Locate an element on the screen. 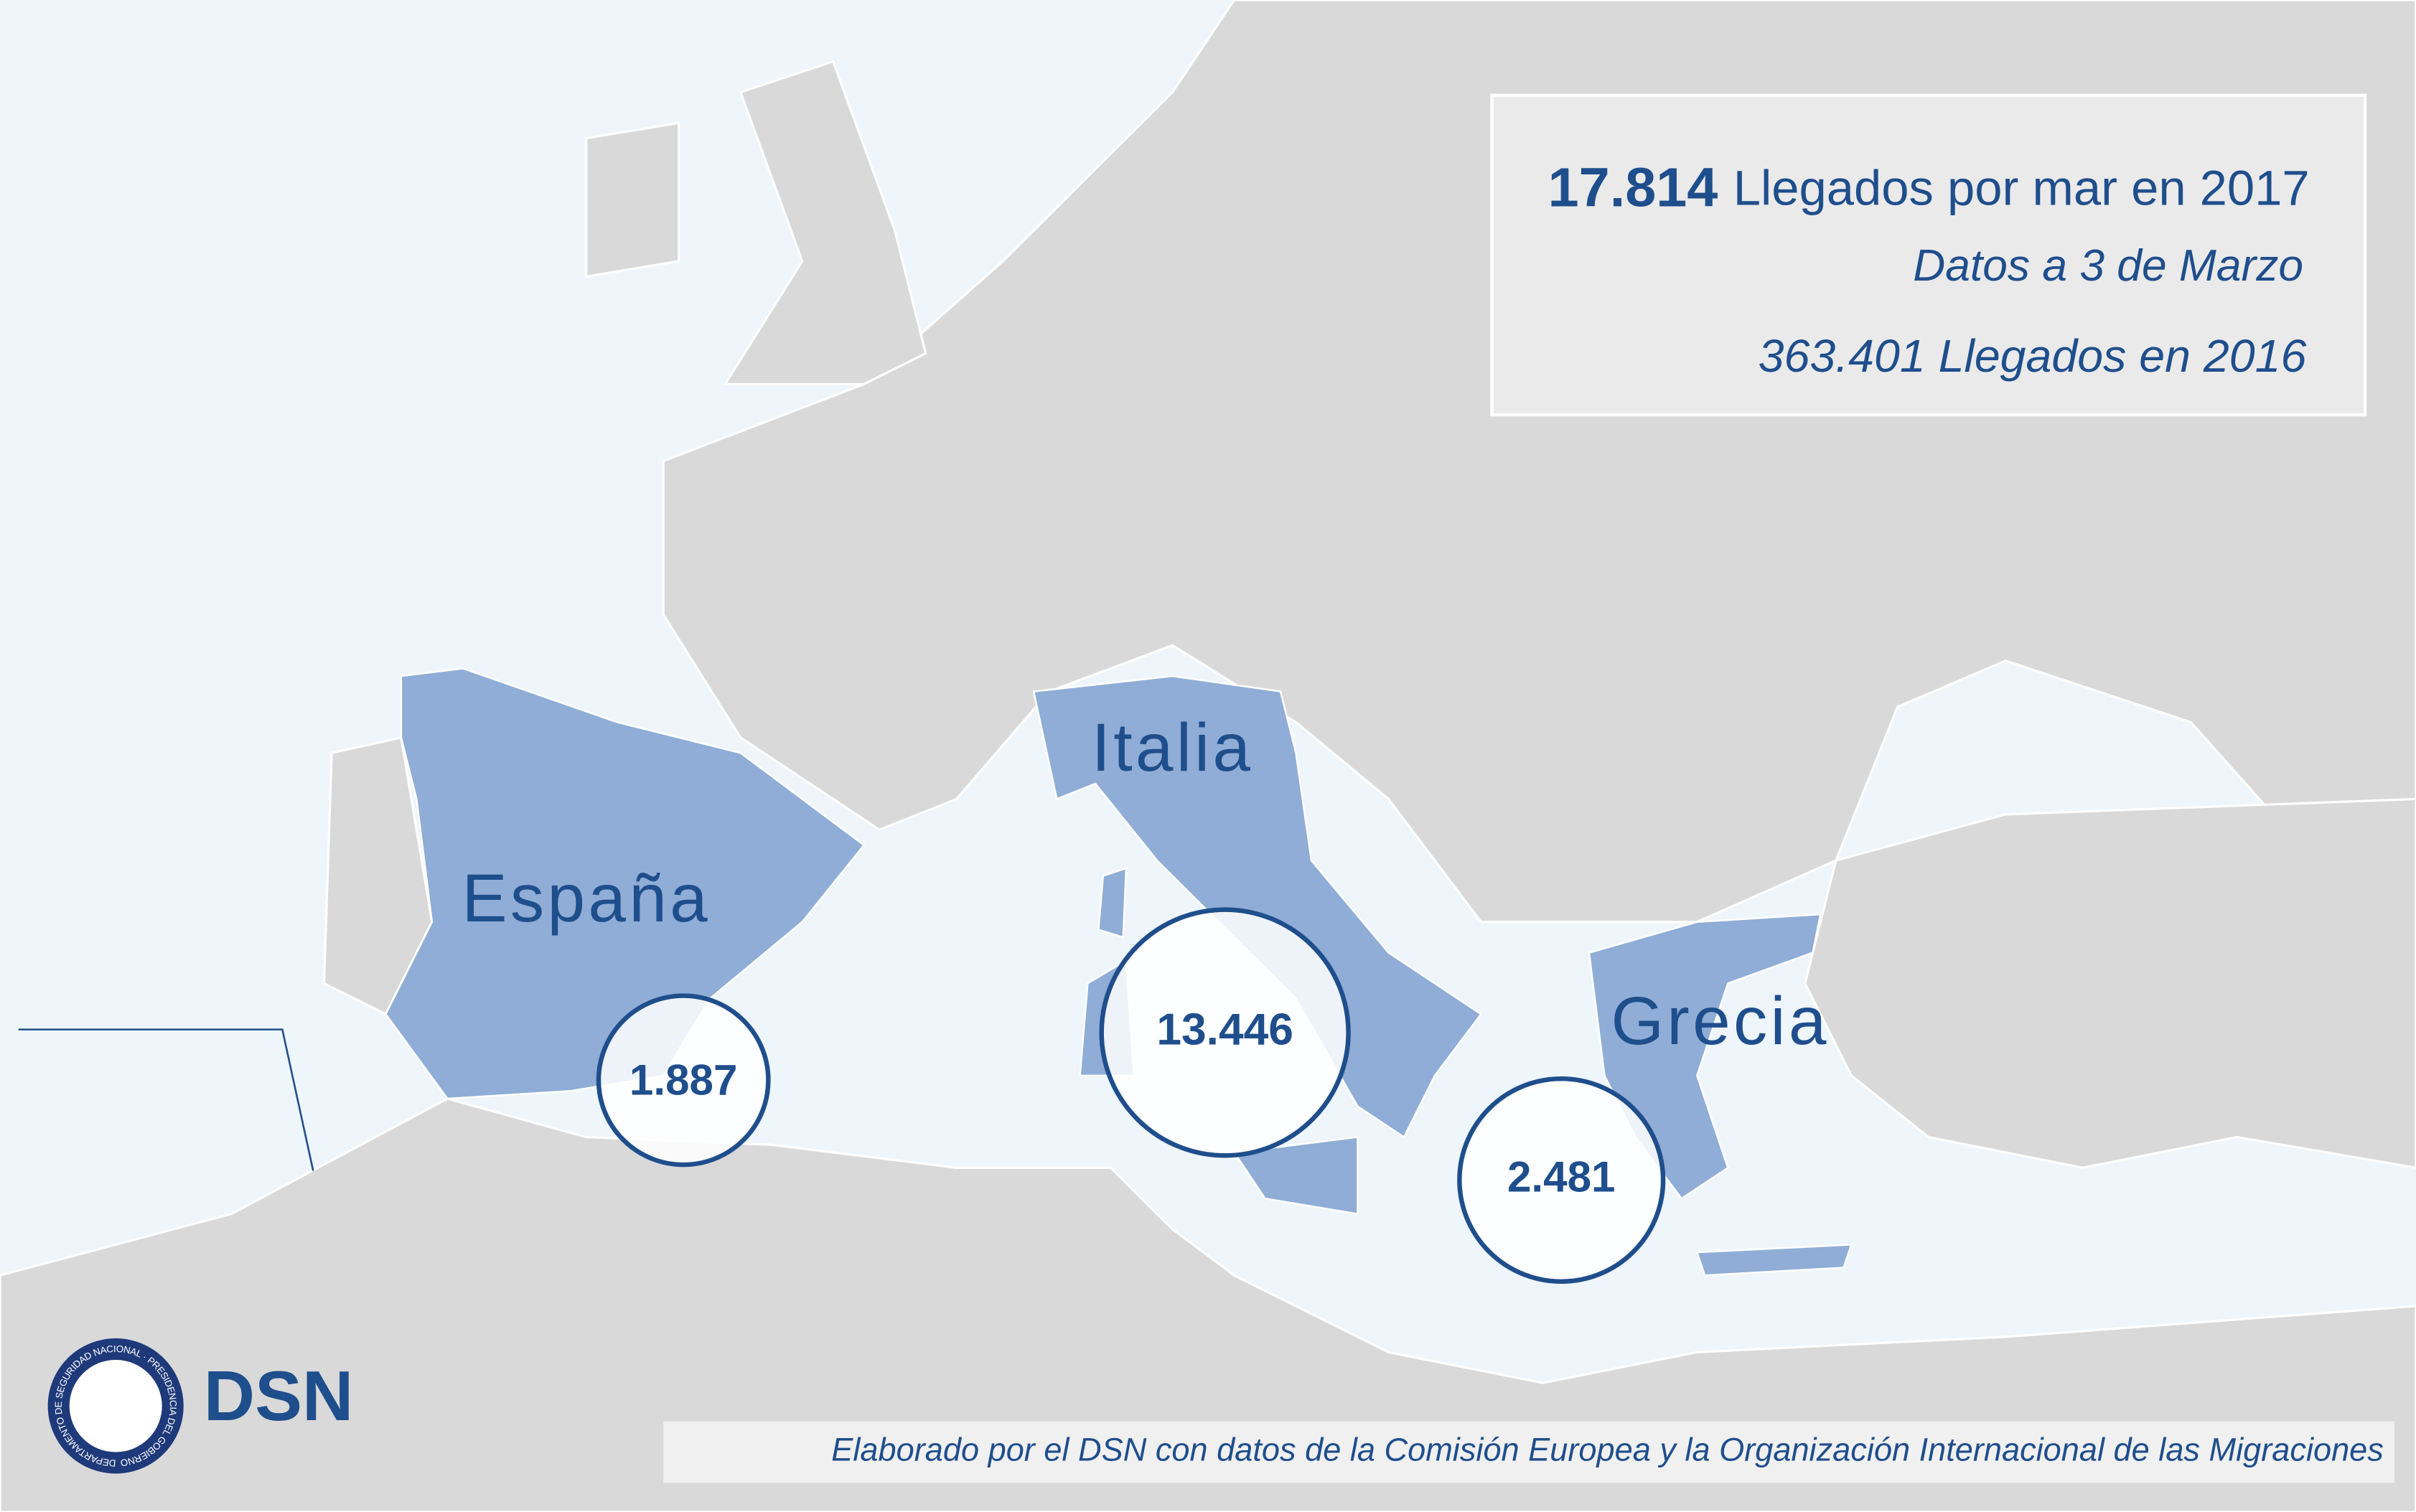  region-name: Grecia is located at coordinates (1720, 1022).